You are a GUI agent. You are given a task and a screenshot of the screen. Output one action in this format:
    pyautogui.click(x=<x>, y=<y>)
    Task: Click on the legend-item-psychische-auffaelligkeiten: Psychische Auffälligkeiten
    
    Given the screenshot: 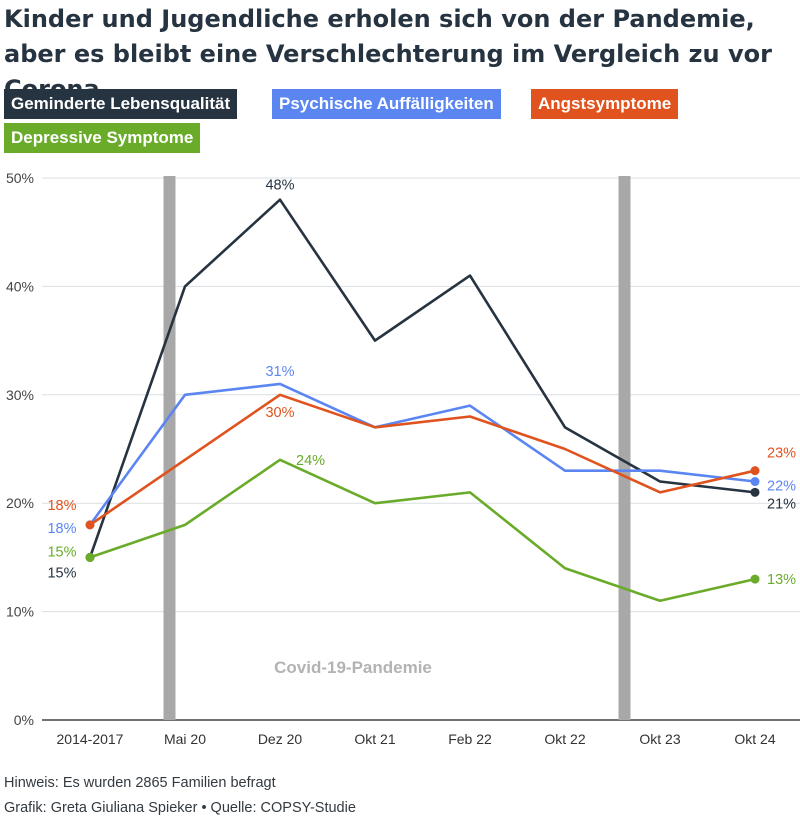 What is the action you would take?
    pyautogui.click(x=386, y=104)
    